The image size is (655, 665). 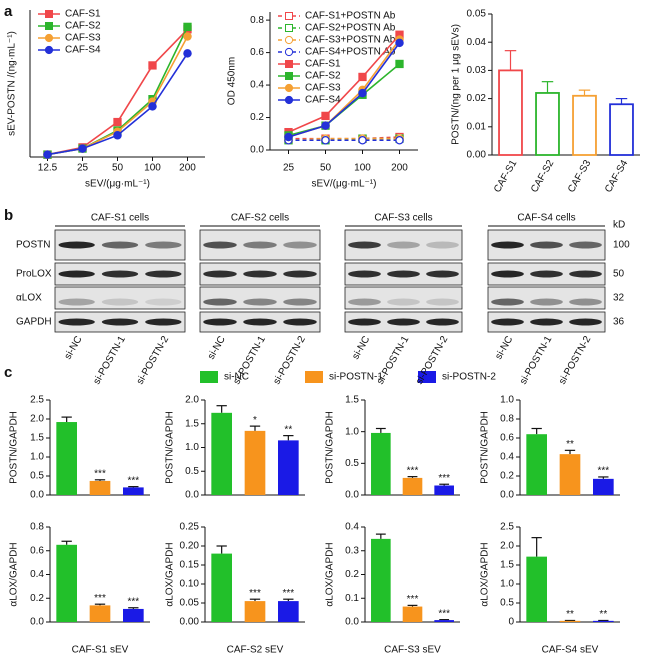 I want to click on x-tick-label: CAF-S4, so click(x=617, y=176).